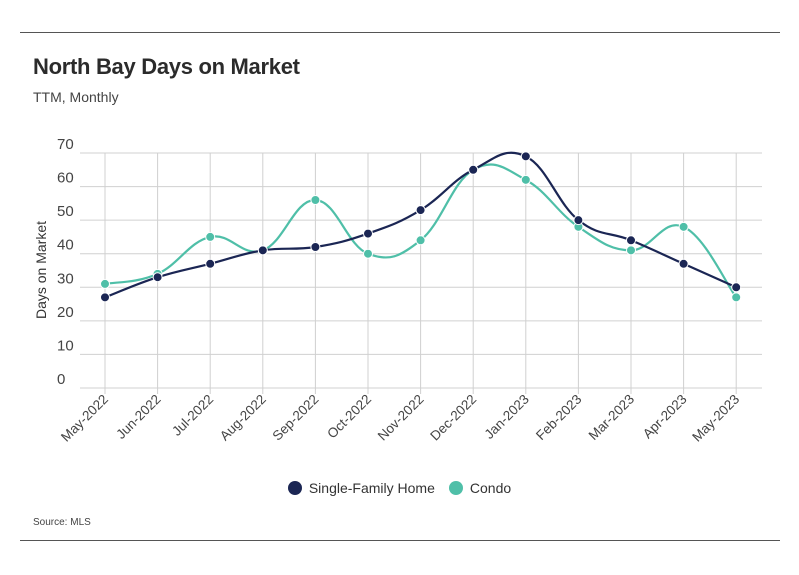 The height and width of the screenshot is (575, 799). I want to click on y-tick-label: 50, so click(65, 211).